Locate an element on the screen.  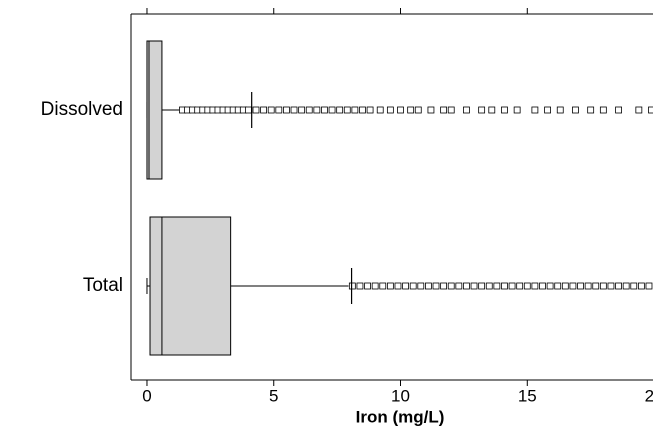
x-tick-label: 15 is located at coordinates (527, 395).